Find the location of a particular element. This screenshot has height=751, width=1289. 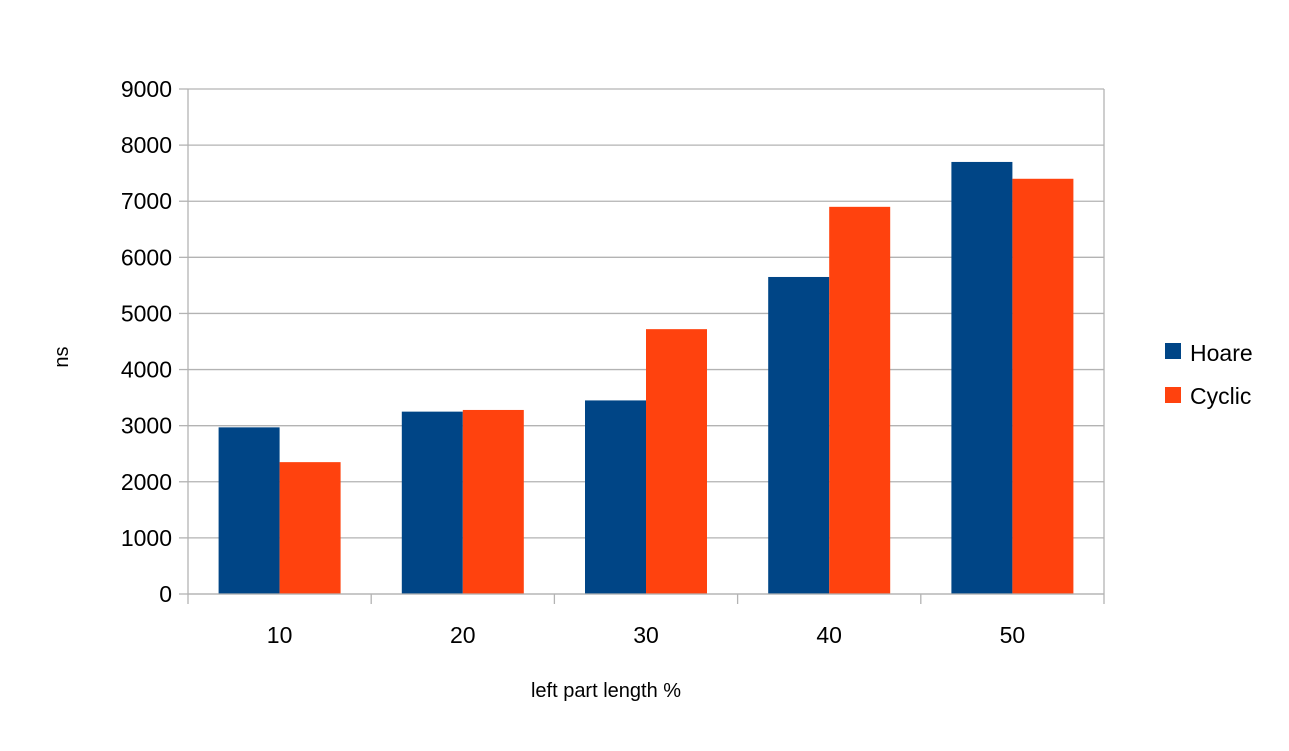

y-tick-label: 5000 is located at coordinates (146, 313).